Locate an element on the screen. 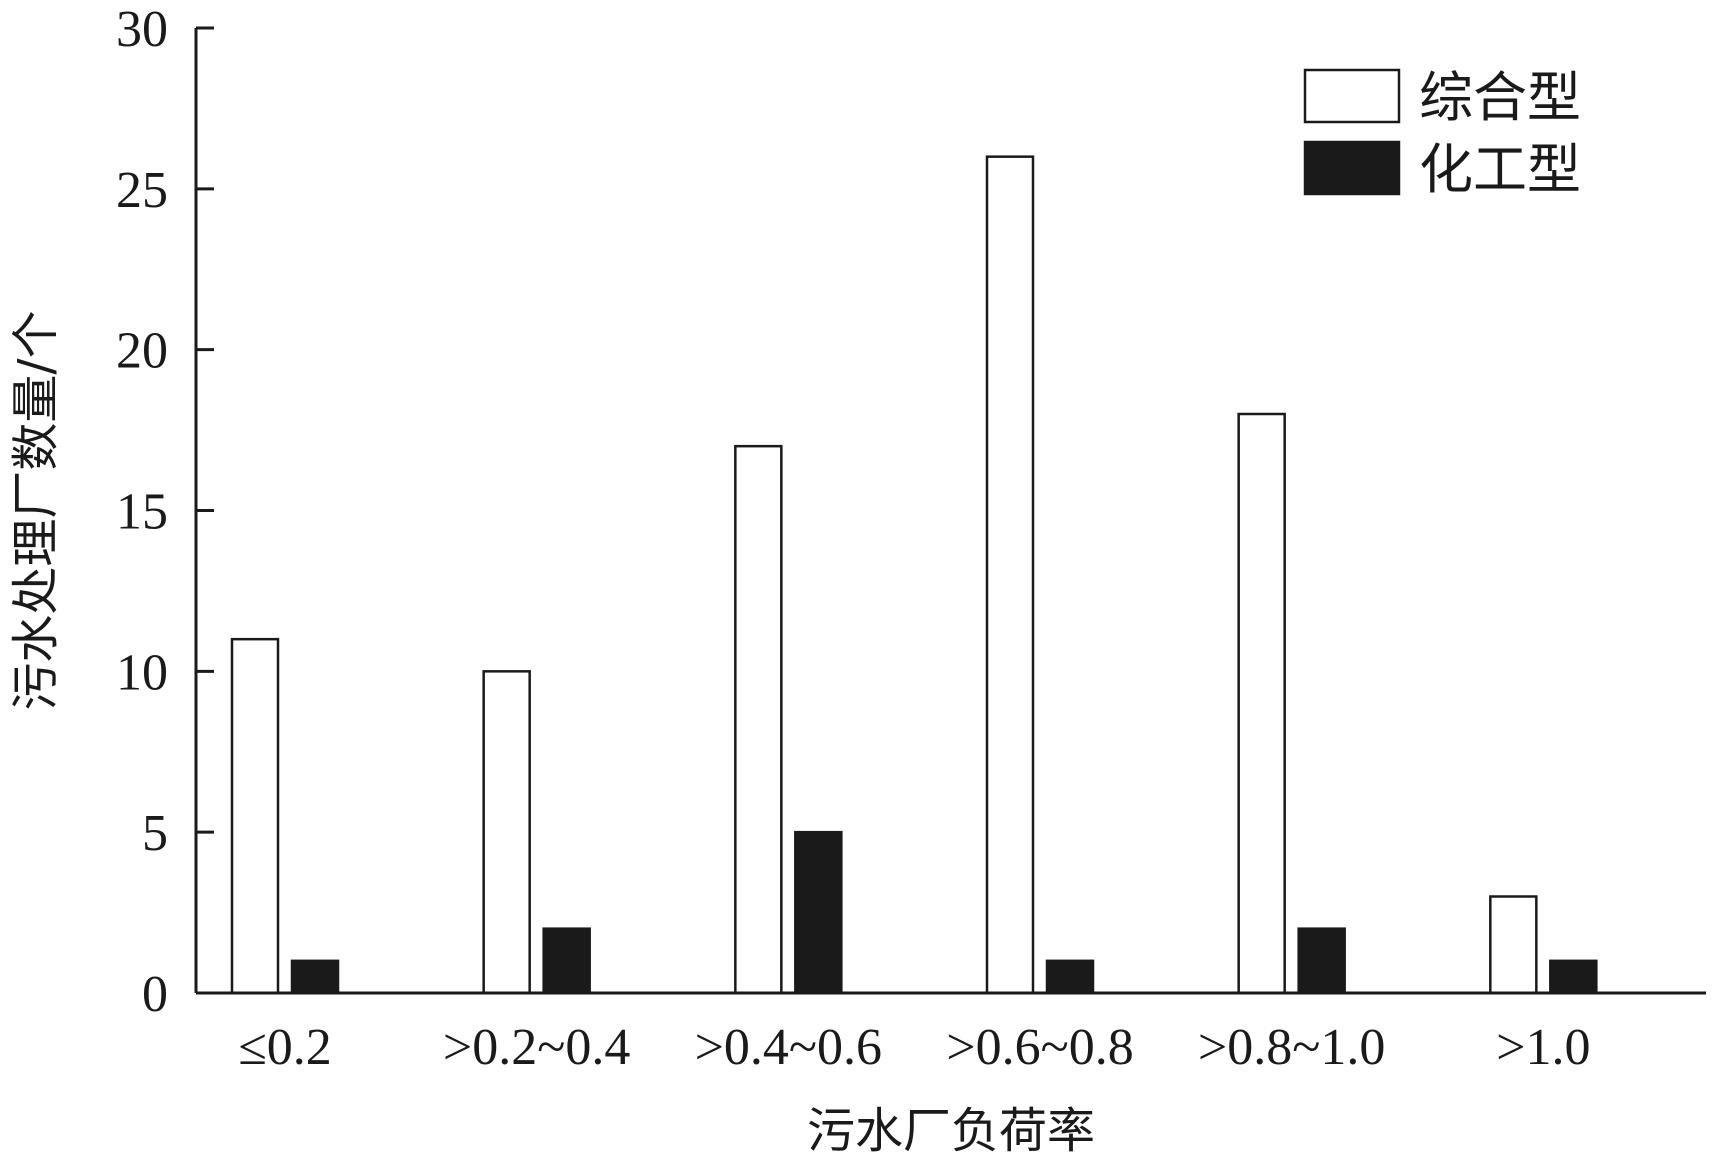 The height and width of the screenshot is (1163, 1716). x-axis-title: 污水厂负荷率 is located at coordinates (951, 1131).